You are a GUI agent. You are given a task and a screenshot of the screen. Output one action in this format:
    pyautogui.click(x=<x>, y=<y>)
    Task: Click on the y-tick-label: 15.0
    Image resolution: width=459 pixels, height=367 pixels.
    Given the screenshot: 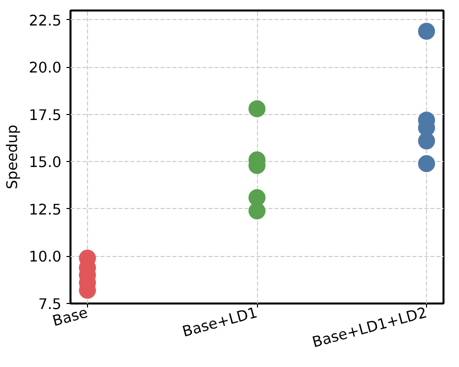 What is the action you would take?
    pyautogui.click(x=45, y=163)
    